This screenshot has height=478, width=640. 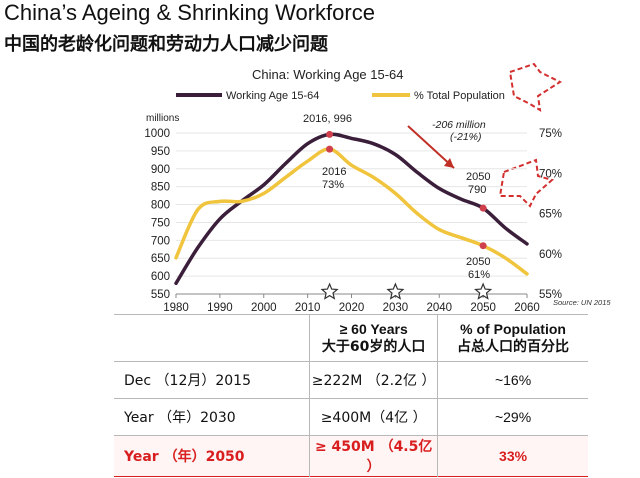 I want to click on y-left-tick-label: 650, so click(x=160, y=259).